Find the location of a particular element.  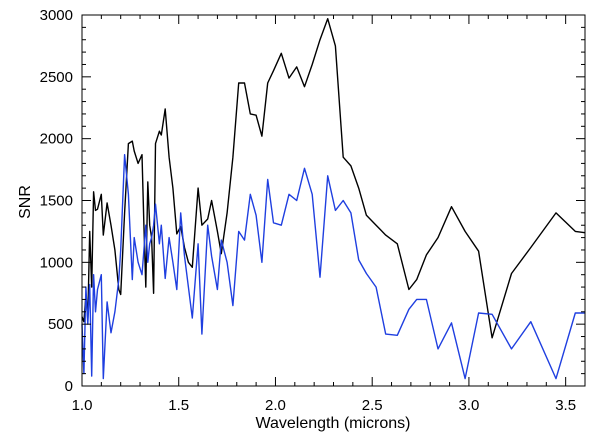

x-axis-label: Wavelength (microns) is located at coordinates (332, 423).